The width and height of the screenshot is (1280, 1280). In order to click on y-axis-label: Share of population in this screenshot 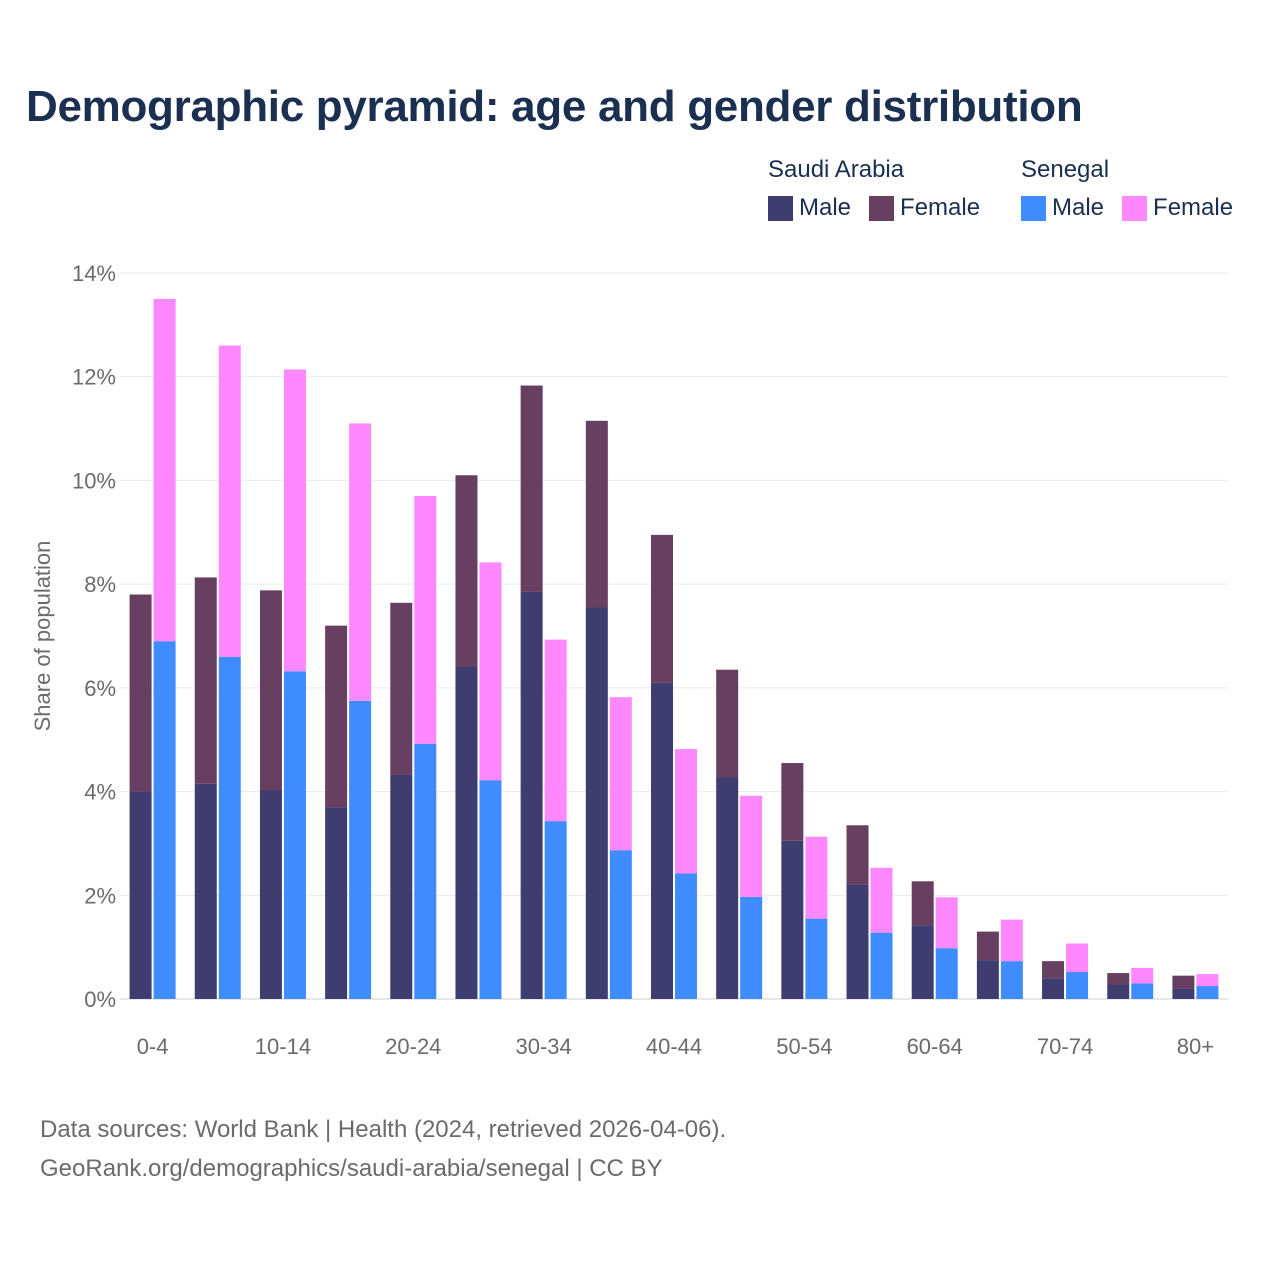, I will do `click(42, 636)`.